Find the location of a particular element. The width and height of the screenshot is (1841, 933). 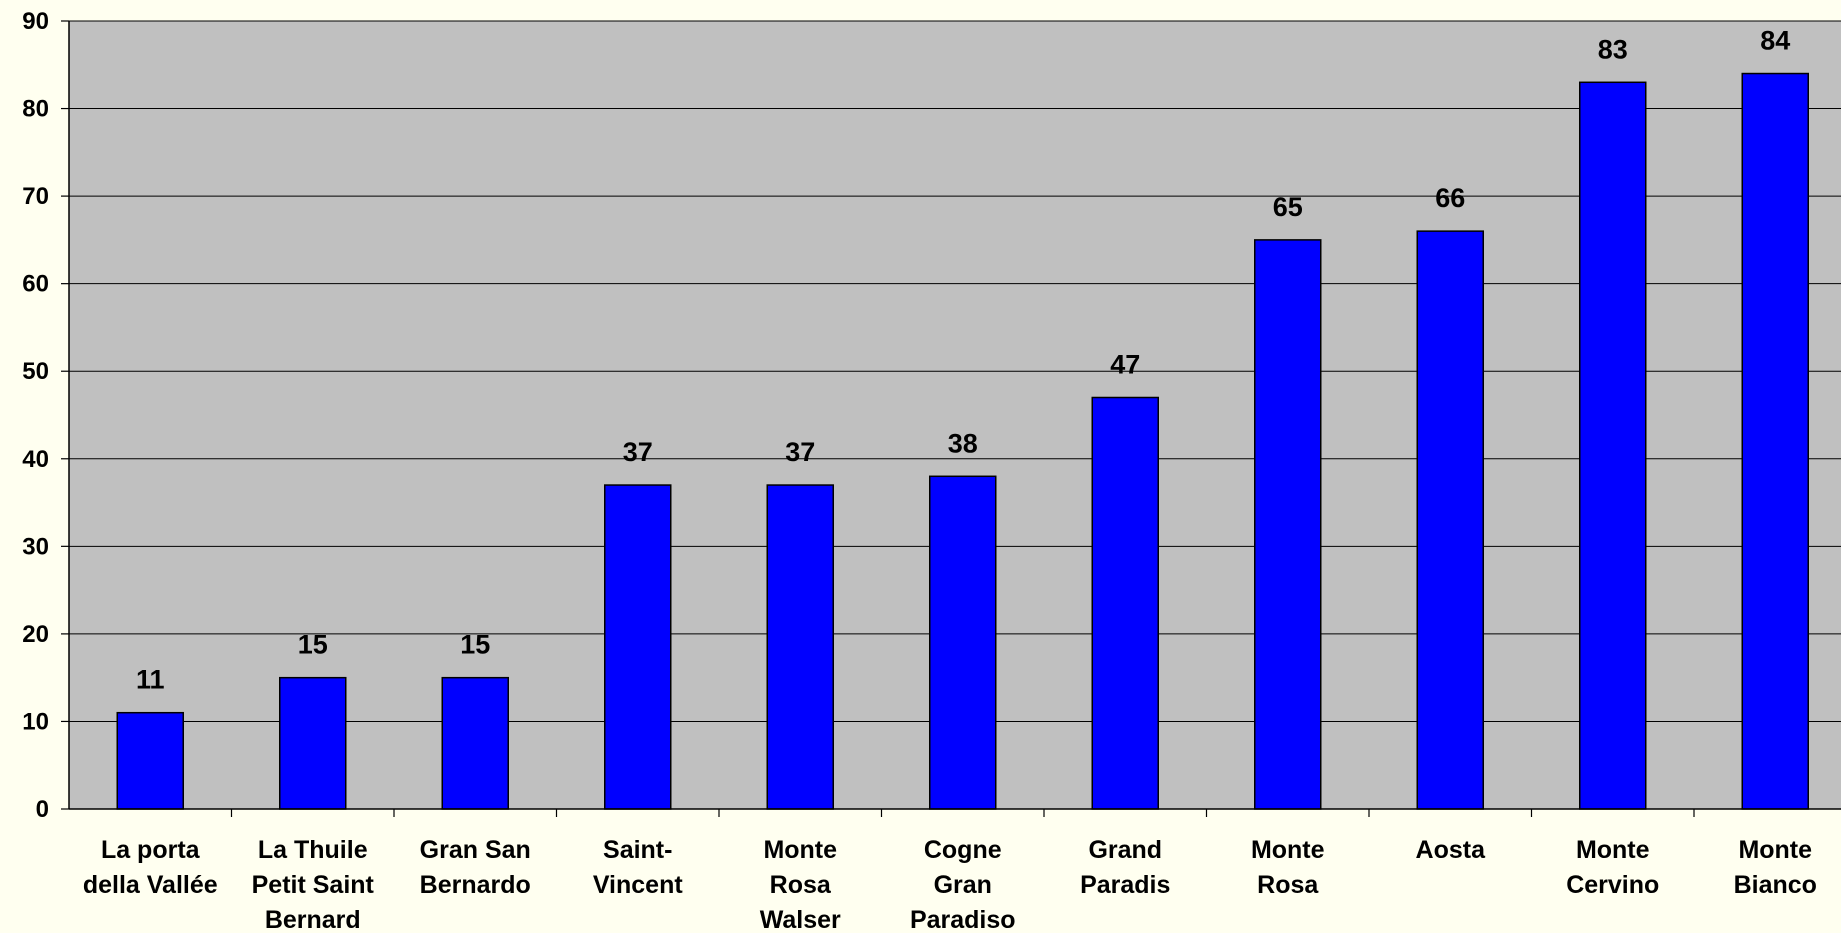

data-label: 65 is located at coordinates (1288, 207).